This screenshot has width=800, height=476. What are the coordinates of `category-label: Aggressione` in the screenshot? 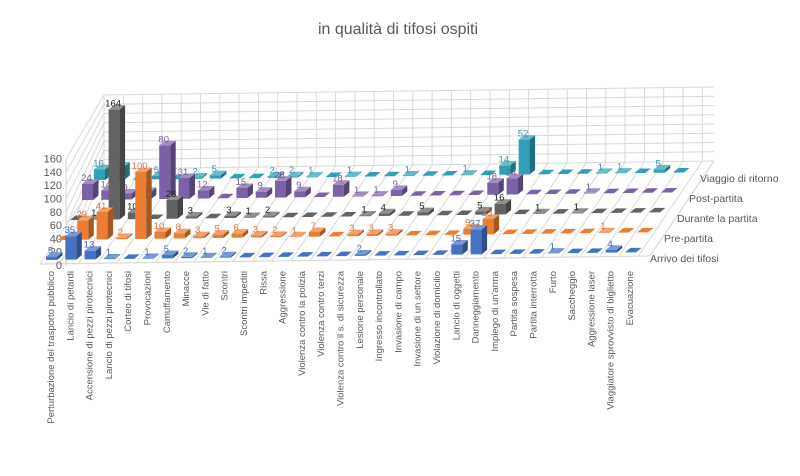 It's located at (283, 297).